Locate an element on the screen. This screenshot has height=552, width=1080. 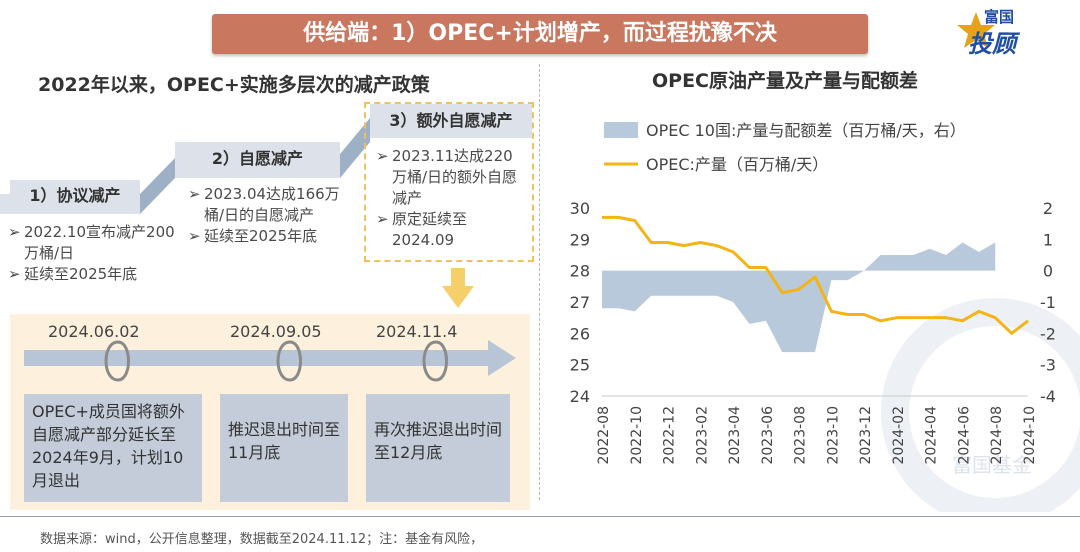
bullet-text: 2022.10宣布减产200万桶/日 is located at coordinates (99, 242).